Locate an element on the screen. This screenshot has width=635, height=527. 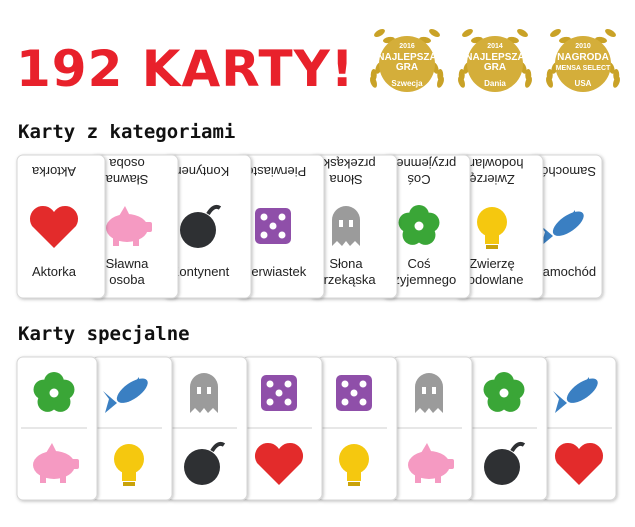
card-label-inverted: osoba is located at coordinates (127, 163).